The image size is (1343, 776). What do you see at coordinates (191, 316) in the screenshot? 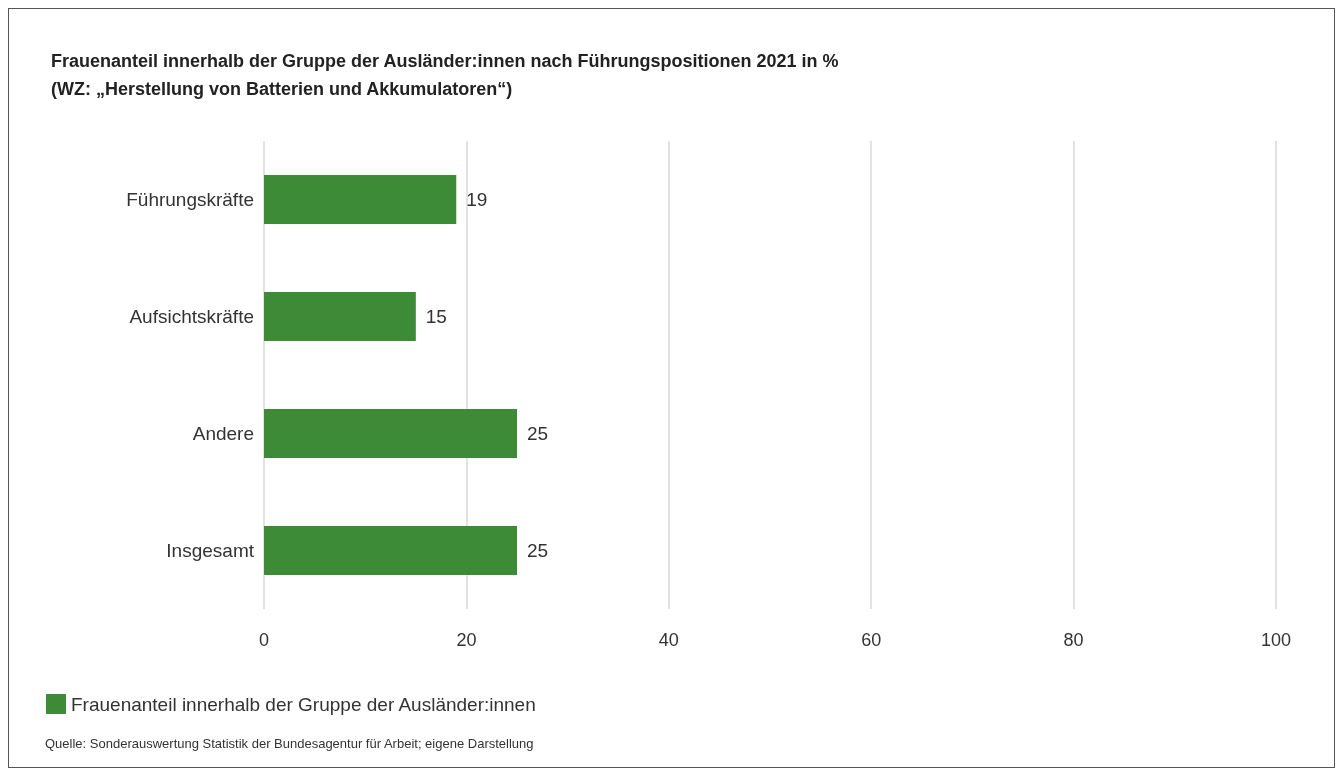
I see `y-tick-label: Aufsichtskräfte` at bounding box center [191, 316].